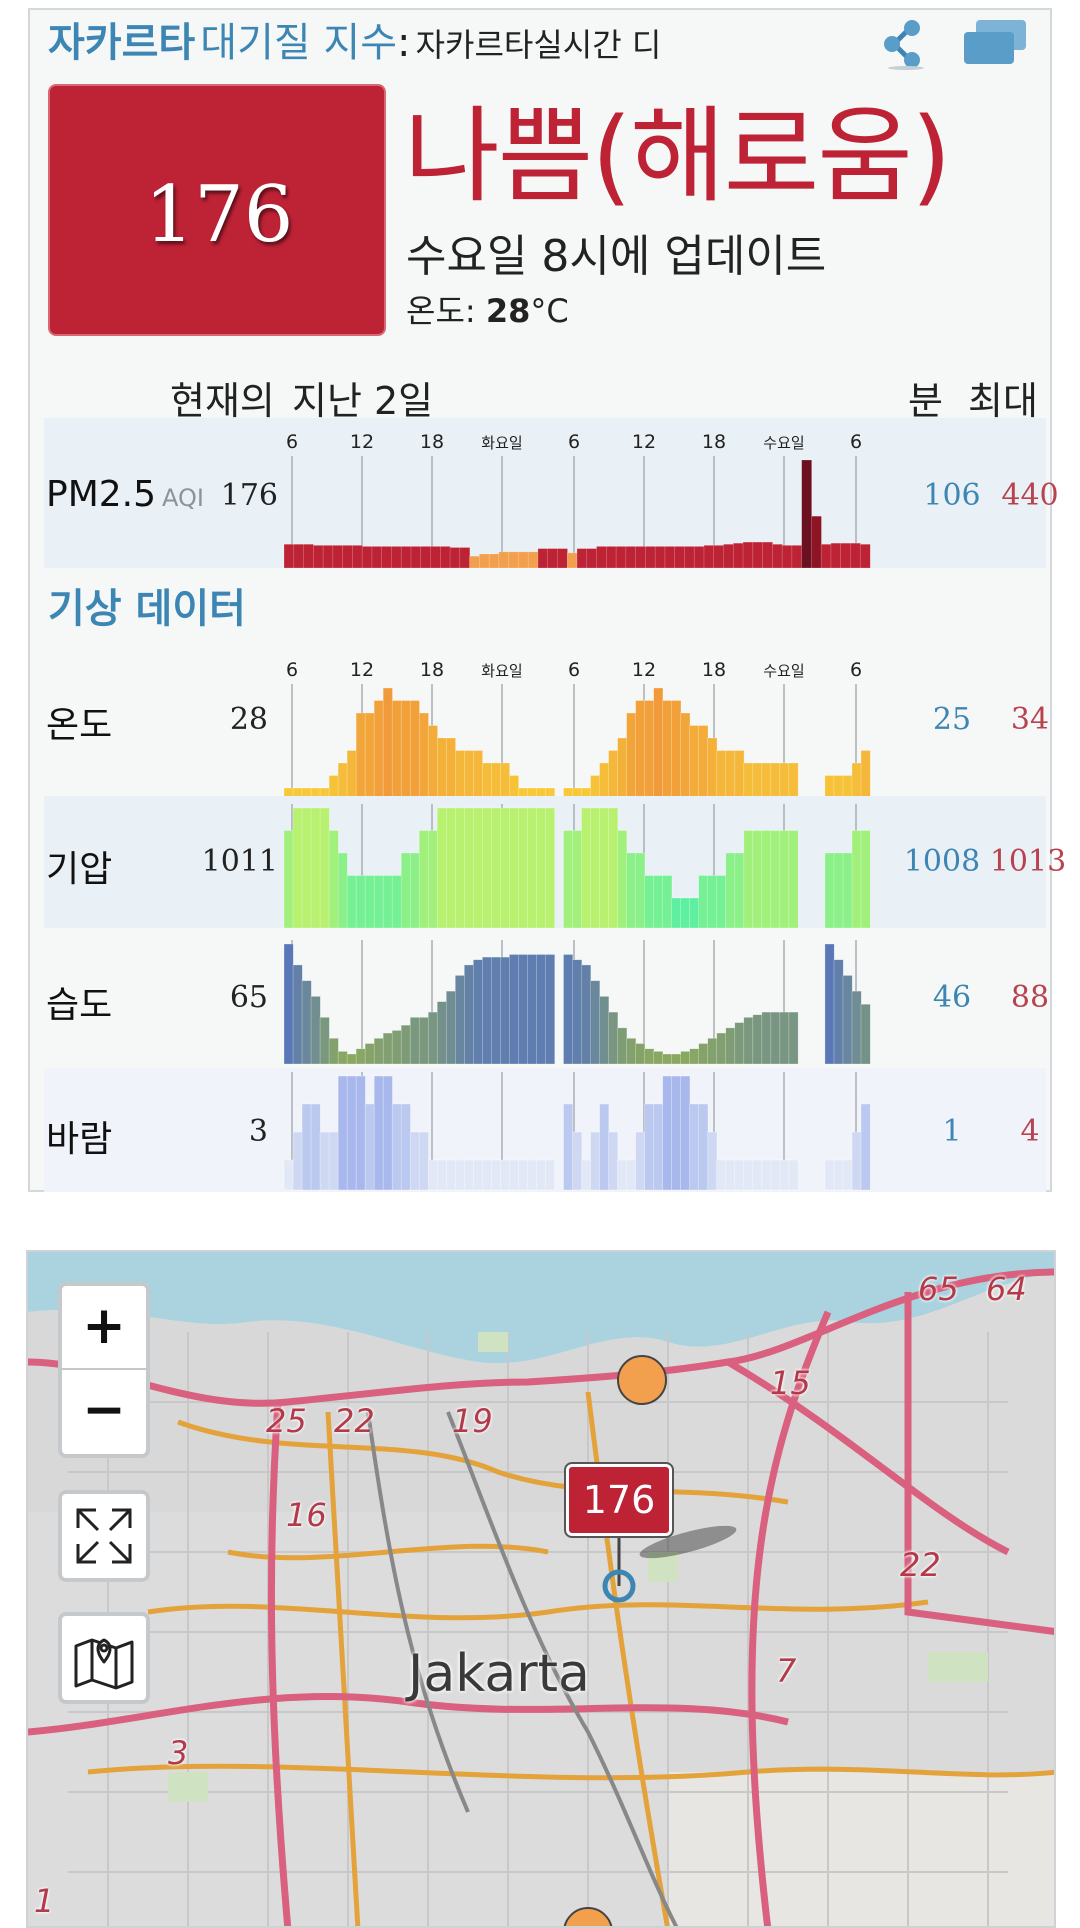  Describe the element at coordinates (104, 1658) in the screenshot. I see `map-layers-button` at that location.